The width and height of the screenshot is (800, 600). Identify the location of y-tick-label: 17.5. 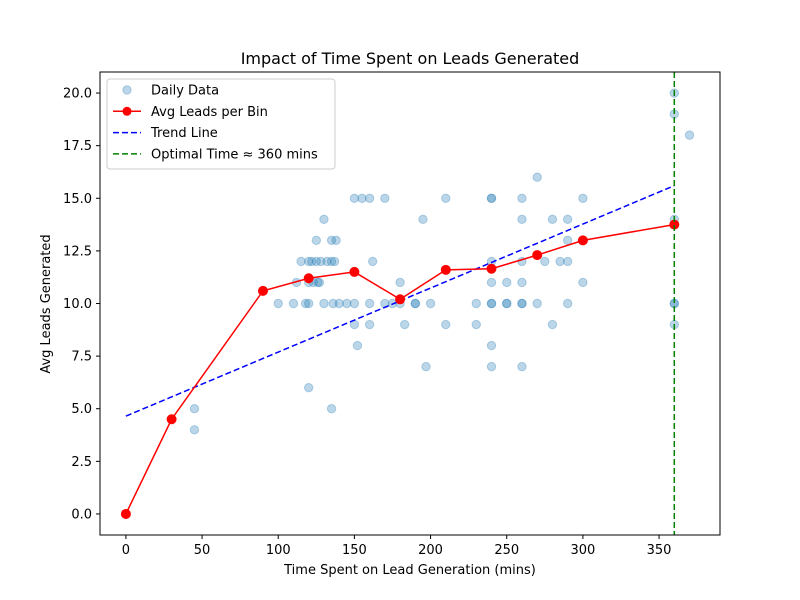
(77, 146).